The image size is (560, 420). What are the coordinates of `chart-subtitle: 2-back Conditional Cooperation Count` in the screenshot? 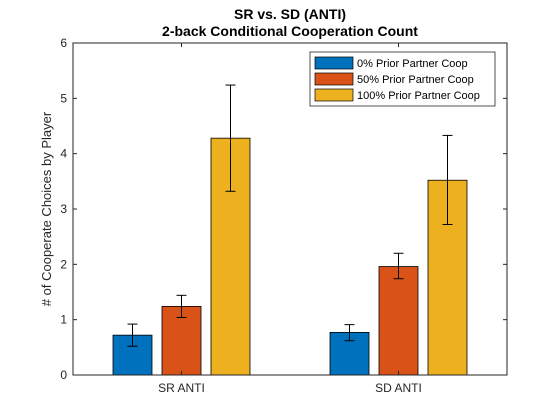 It's located at (290, 31).